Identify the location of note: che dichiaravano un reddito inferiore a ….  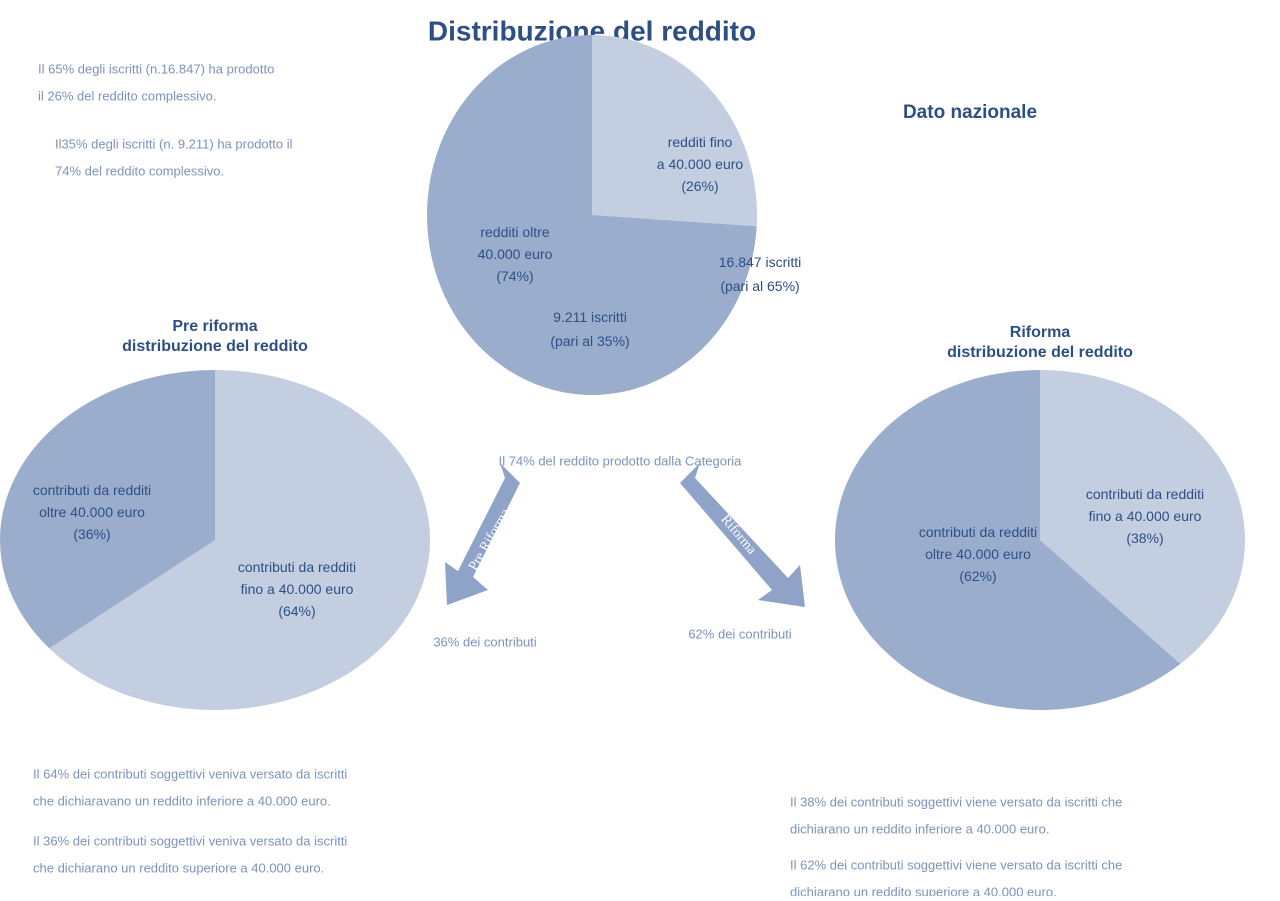
(182, 800).